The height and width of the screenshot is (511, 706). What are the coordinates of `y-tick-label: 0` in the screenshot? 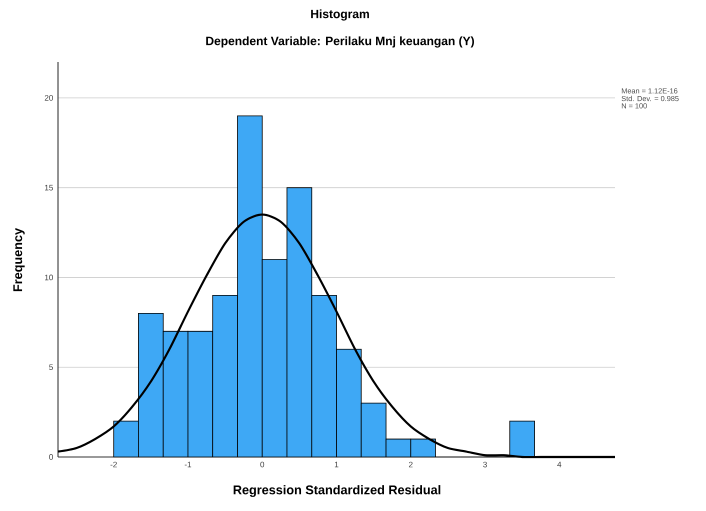 It's located at (51, 457).